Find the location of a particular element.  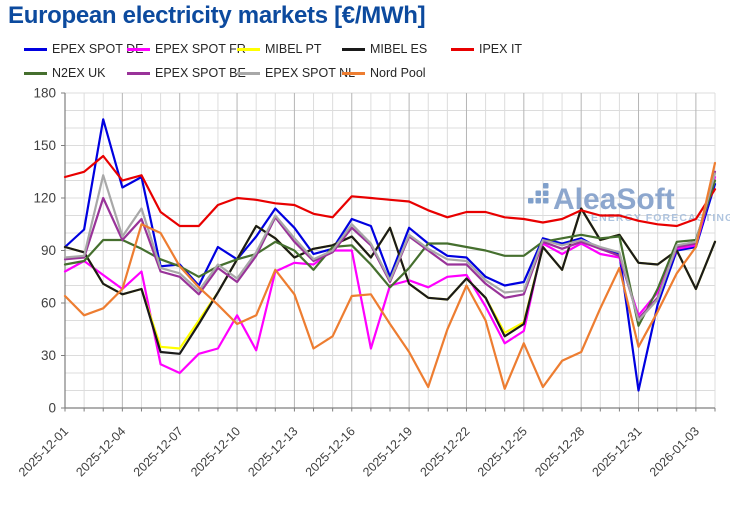

legend-label: IPEX IT is located at coordinates (501, 49).